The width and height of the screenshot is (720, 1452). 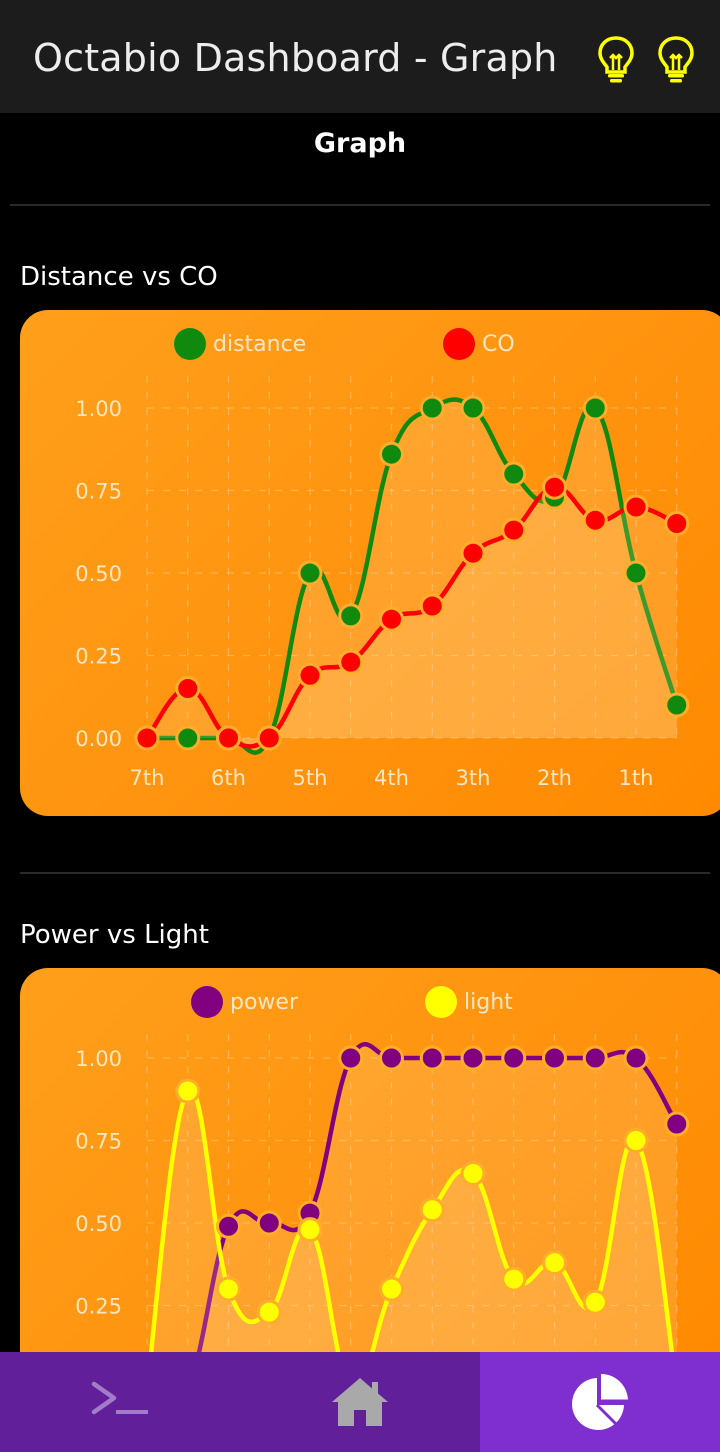 I want to click on chart-title-power-light: Power vs Light, so click(x=114, y=935).